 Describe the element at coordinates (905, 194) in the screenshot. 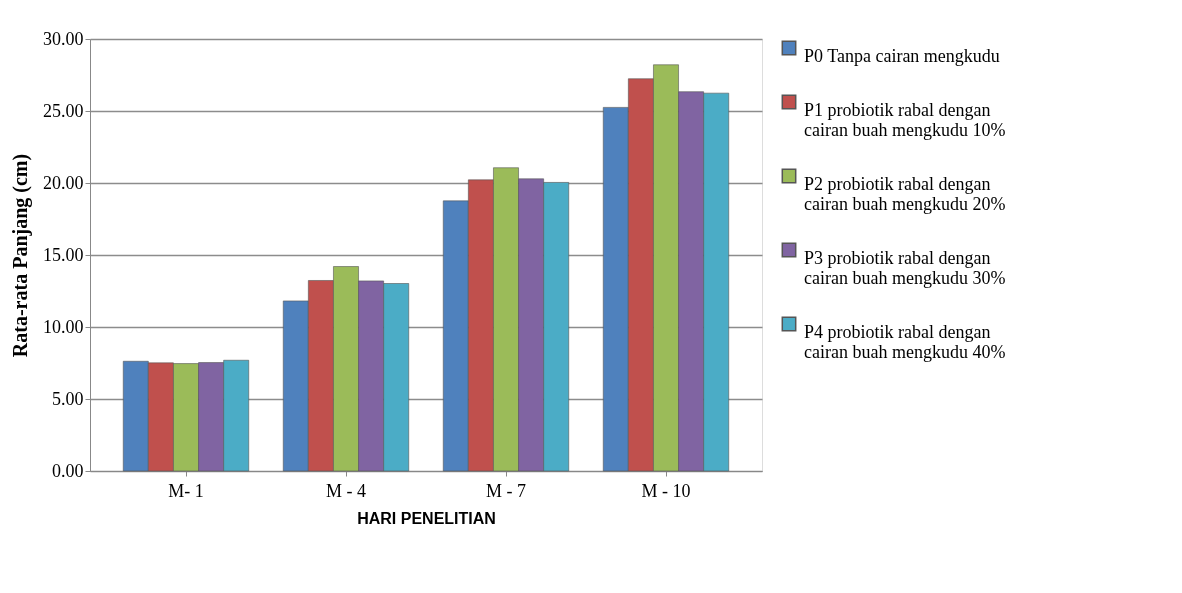

I see `legend-label: P2 probiotik rabal dengan cairan buah mengkudu 20%` at that location.